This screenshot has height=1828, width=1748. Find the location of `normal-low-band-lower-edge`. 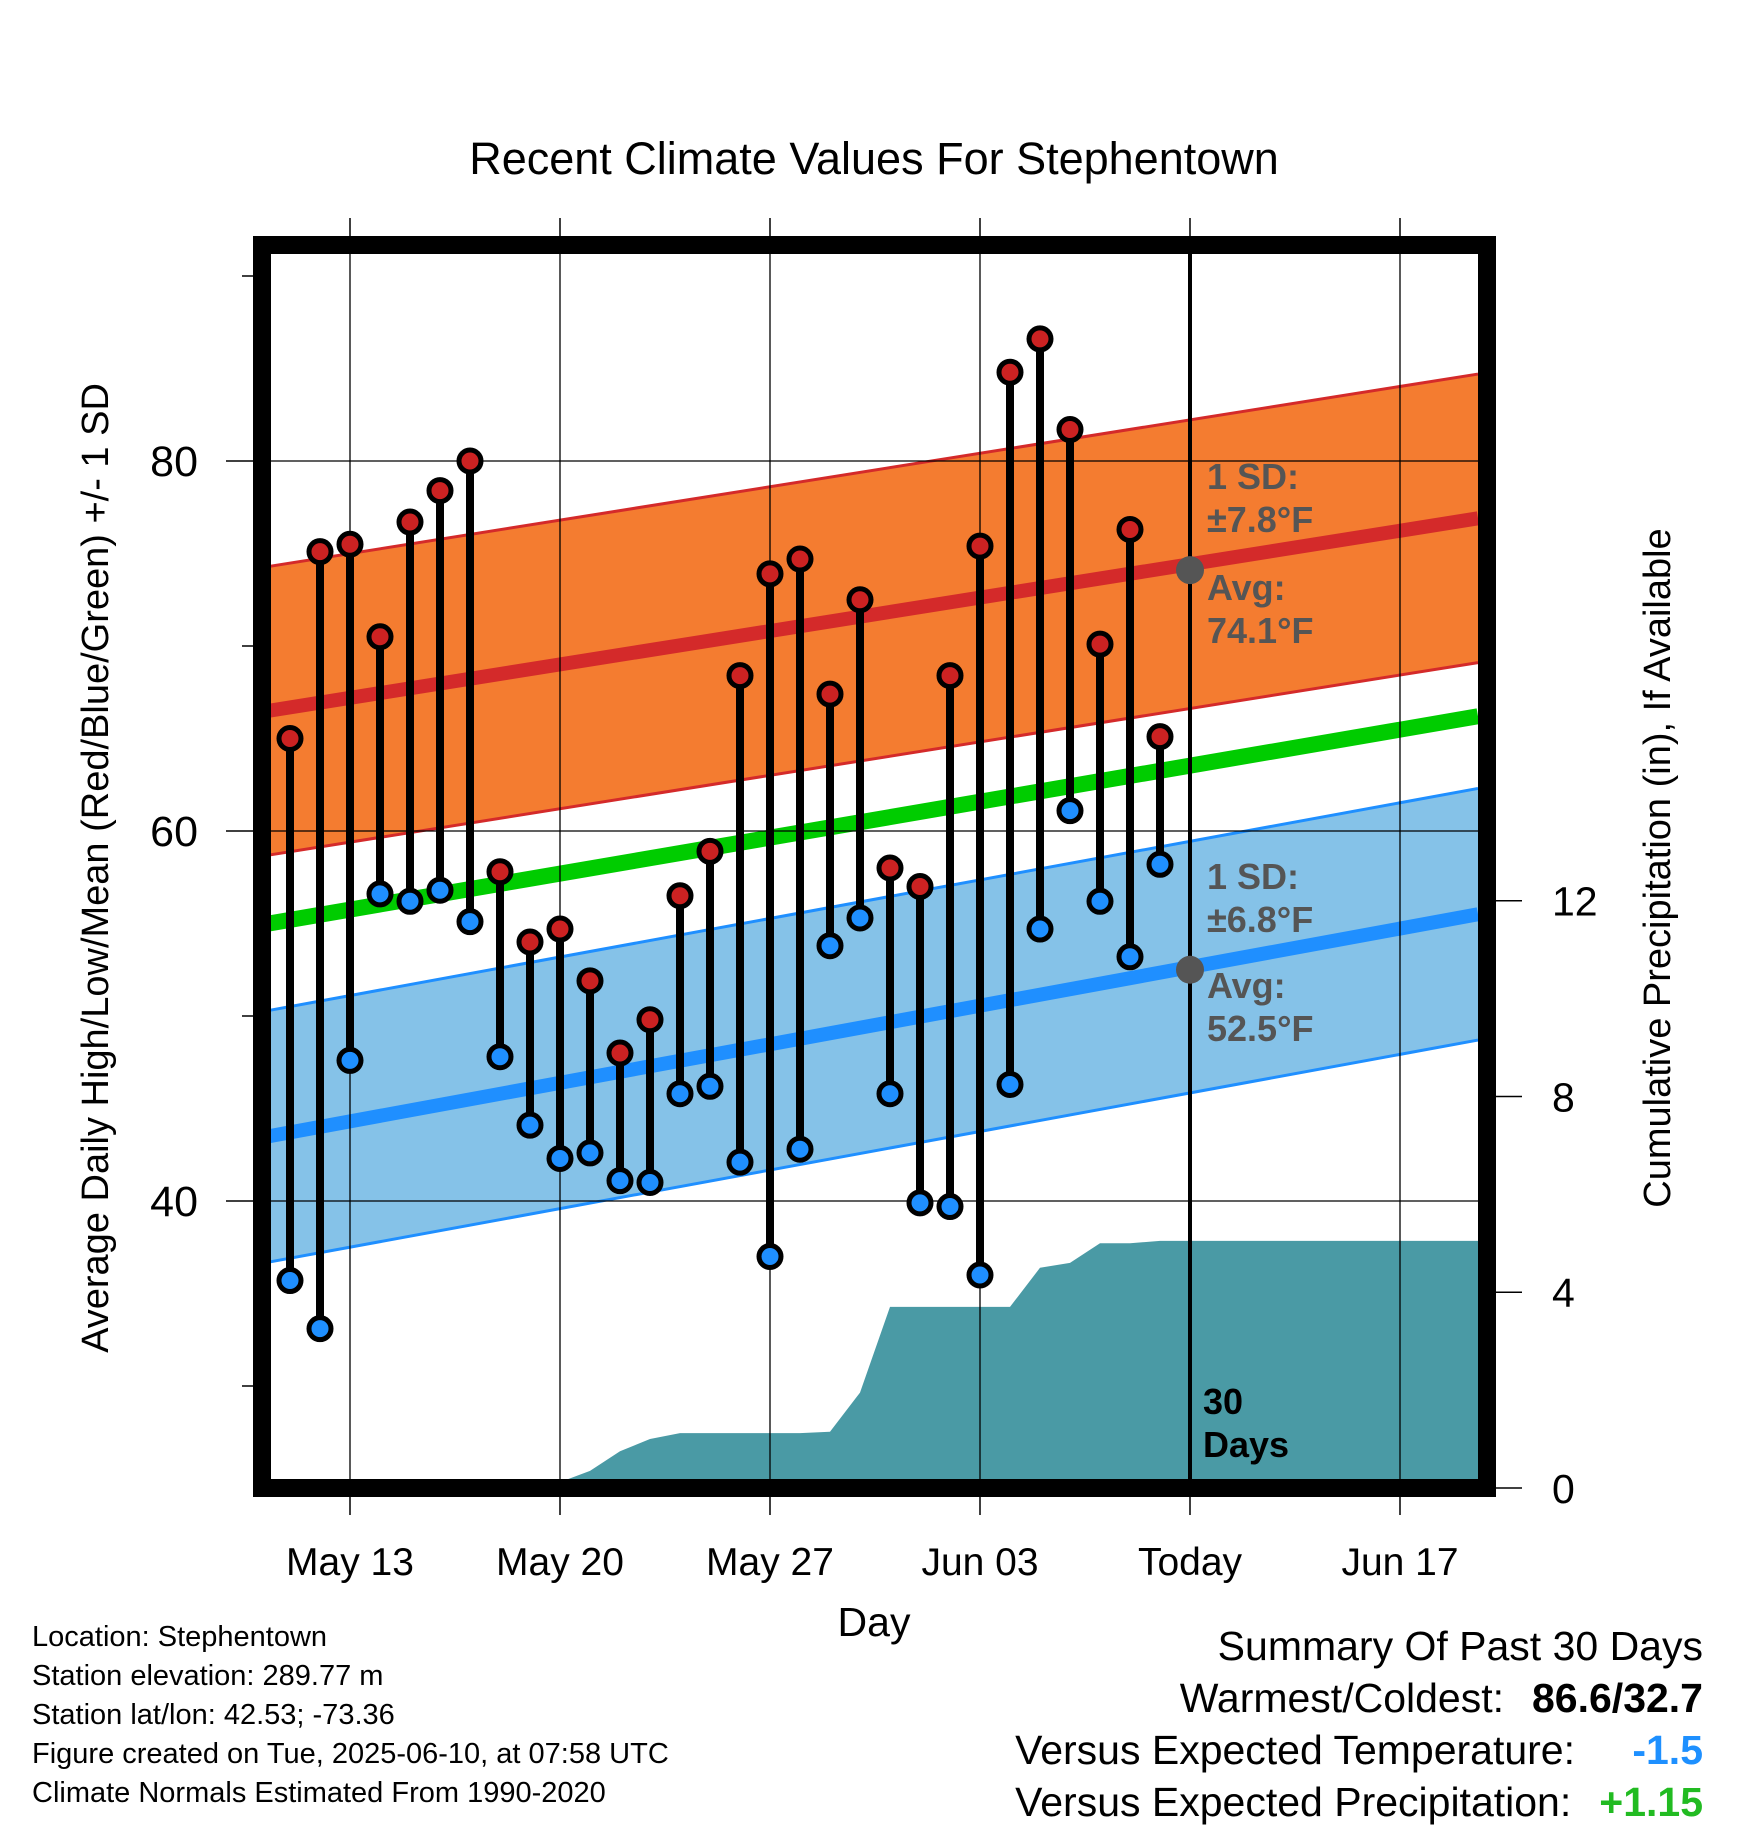

normal-low-band-lower-edge is located at coordinates (873, 1151).